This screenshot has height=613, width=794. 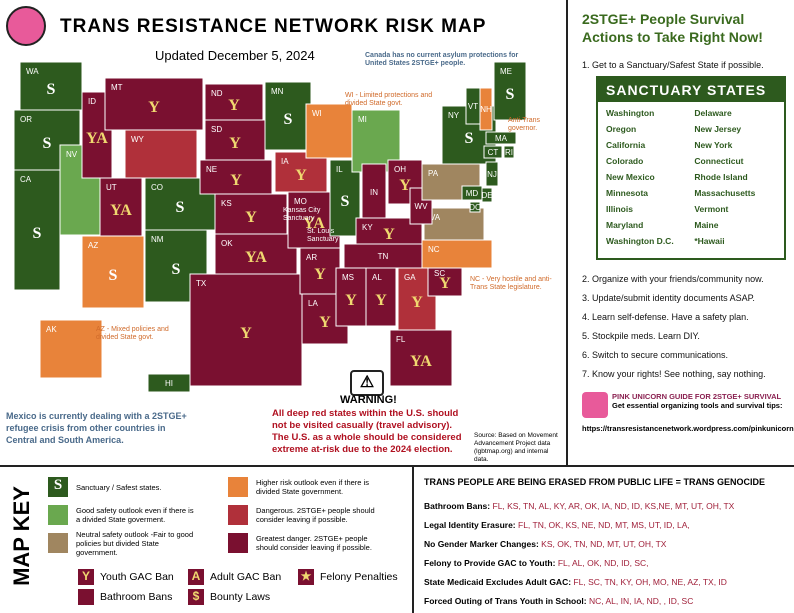 What do you see at coordinates (353, 577) in the screenshot?
I see `key-symbol: ★ Felony Penalties` at bounding box center [353, 577].